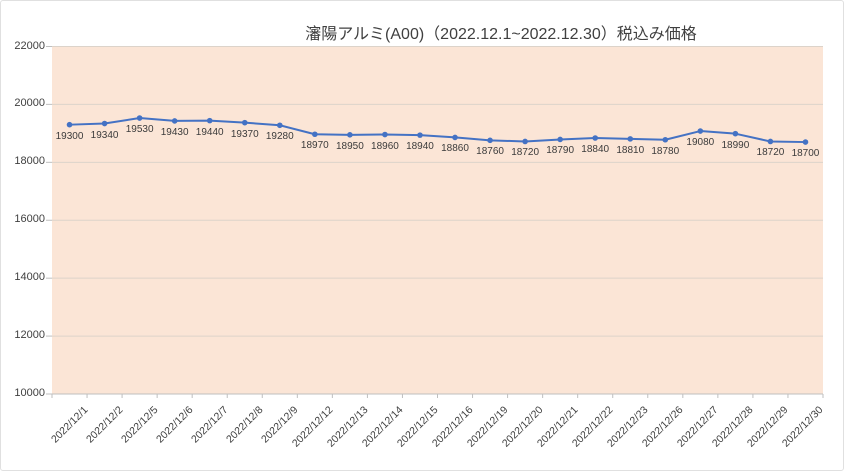 Image resolution: width=844 pixels, height=471 pixels. What do you see at coordinates (244, 134) in the screenshot?
I see `data-label: 19370` at bounding box center [244, 134].